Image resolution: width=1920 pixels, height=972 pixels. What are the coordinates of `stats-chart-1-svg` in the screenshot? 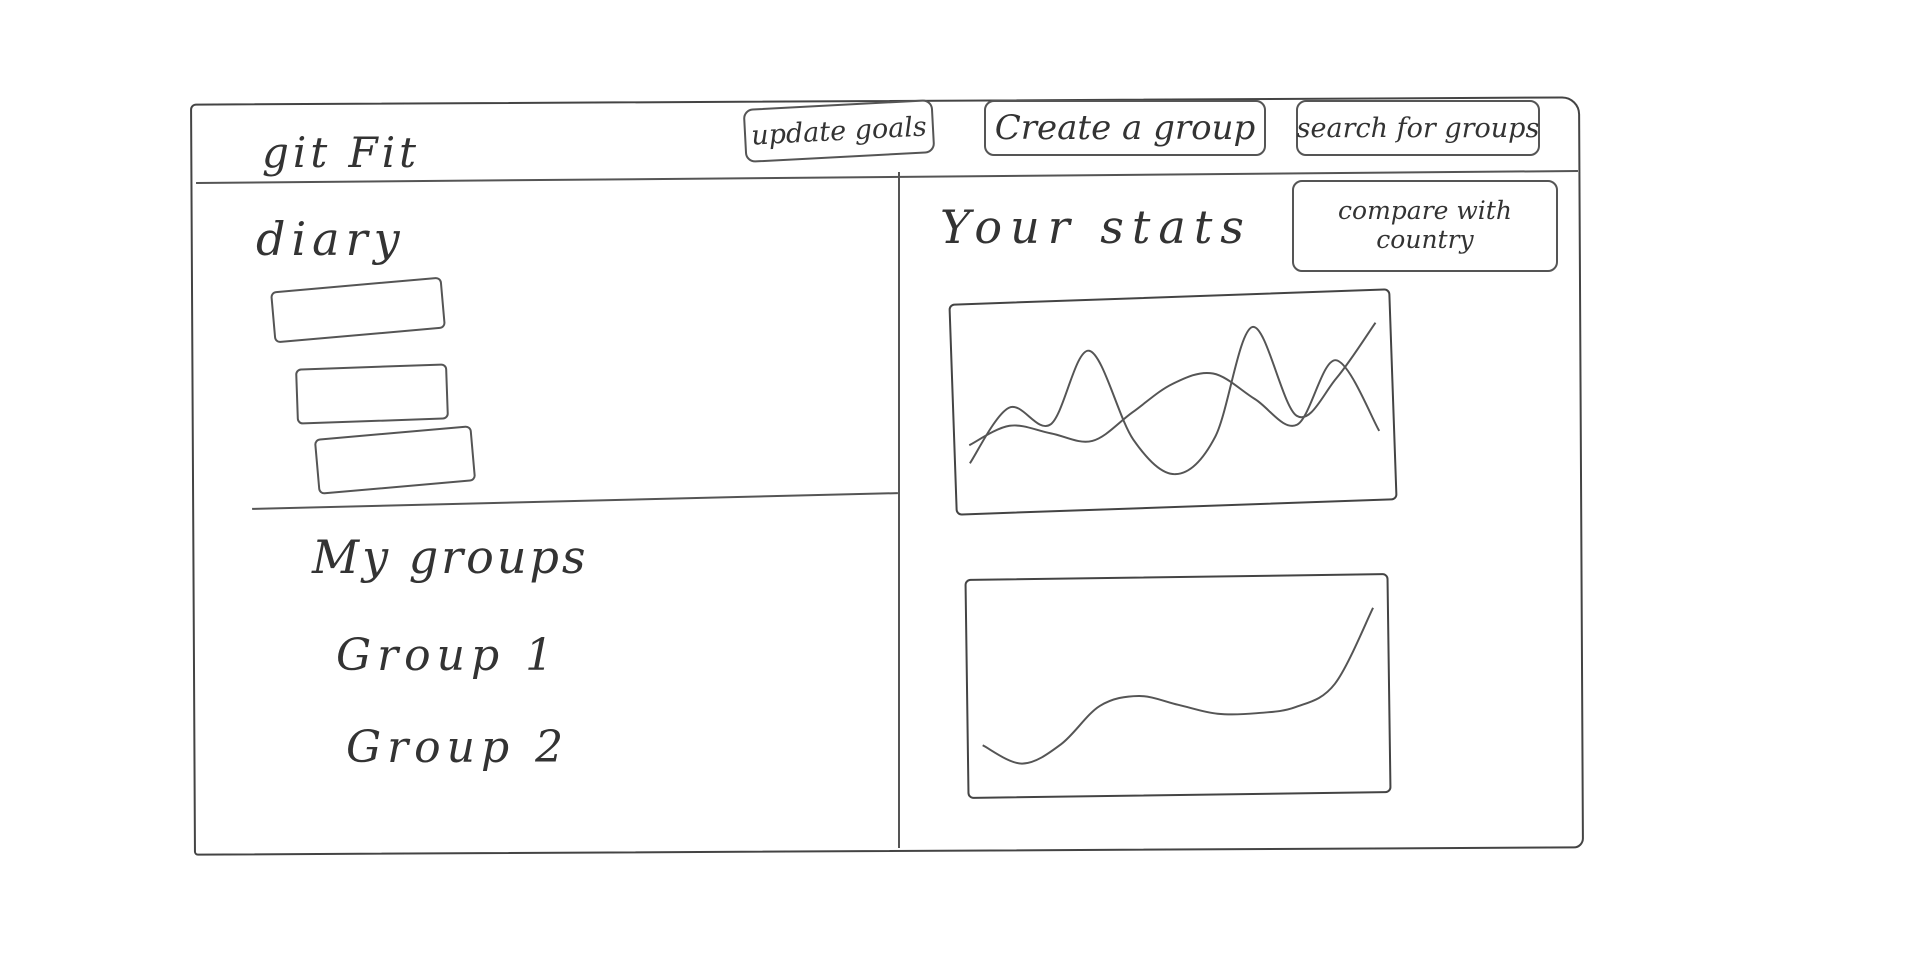 It's located at (1174, 399).